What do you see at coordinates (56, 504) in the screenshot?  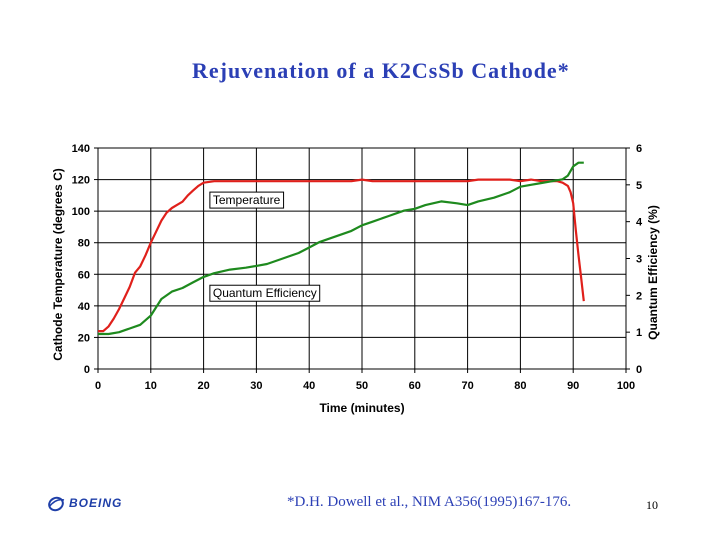 I see `boeing-symbol-icon` at bounding box center [56, 504].